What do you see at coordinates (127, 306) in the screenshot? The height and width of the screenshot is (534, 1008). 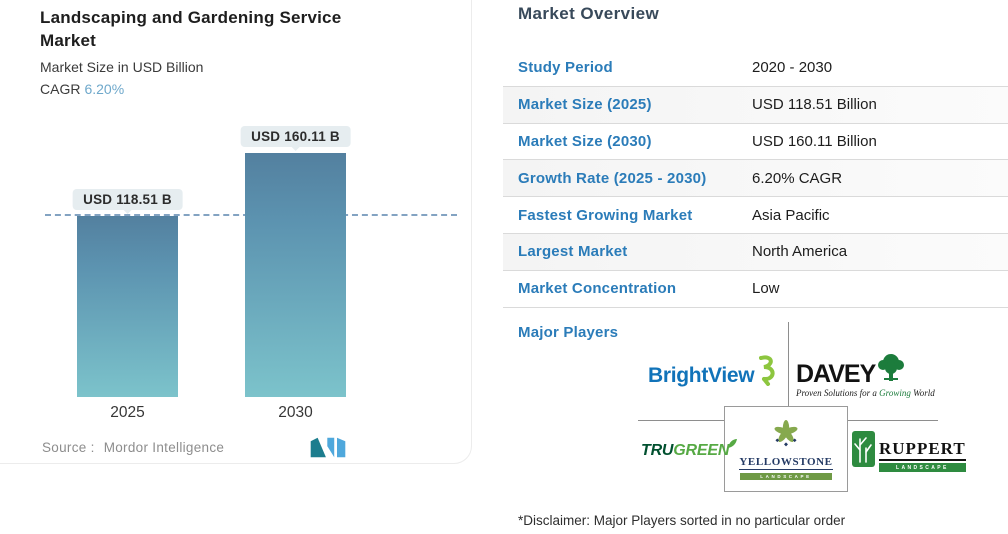 I see `bar-2025` at bounding box center [127, 306].